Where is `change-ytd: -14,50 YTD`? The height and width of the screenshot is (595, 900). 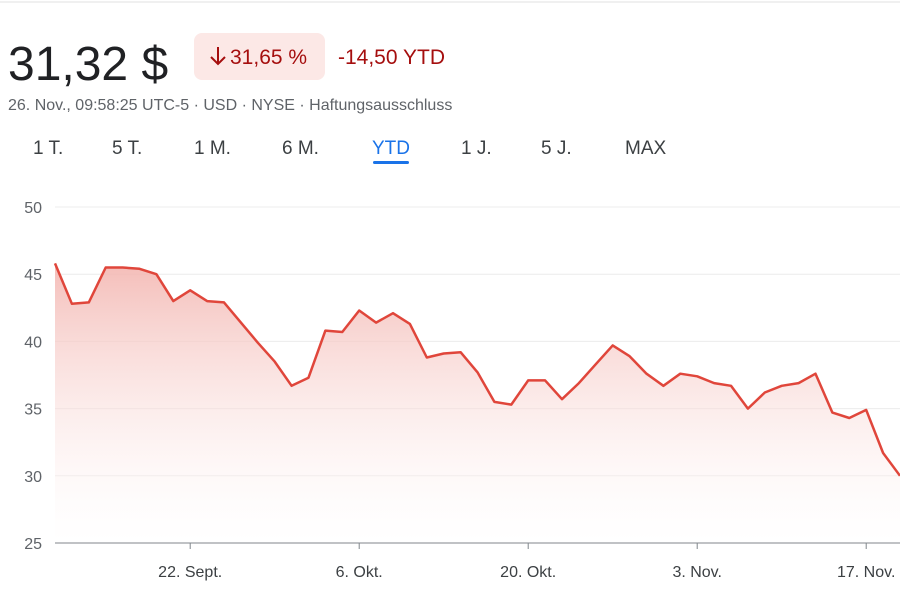 change-ytd: -14,50 YTD is located at coordinates (391, 57).